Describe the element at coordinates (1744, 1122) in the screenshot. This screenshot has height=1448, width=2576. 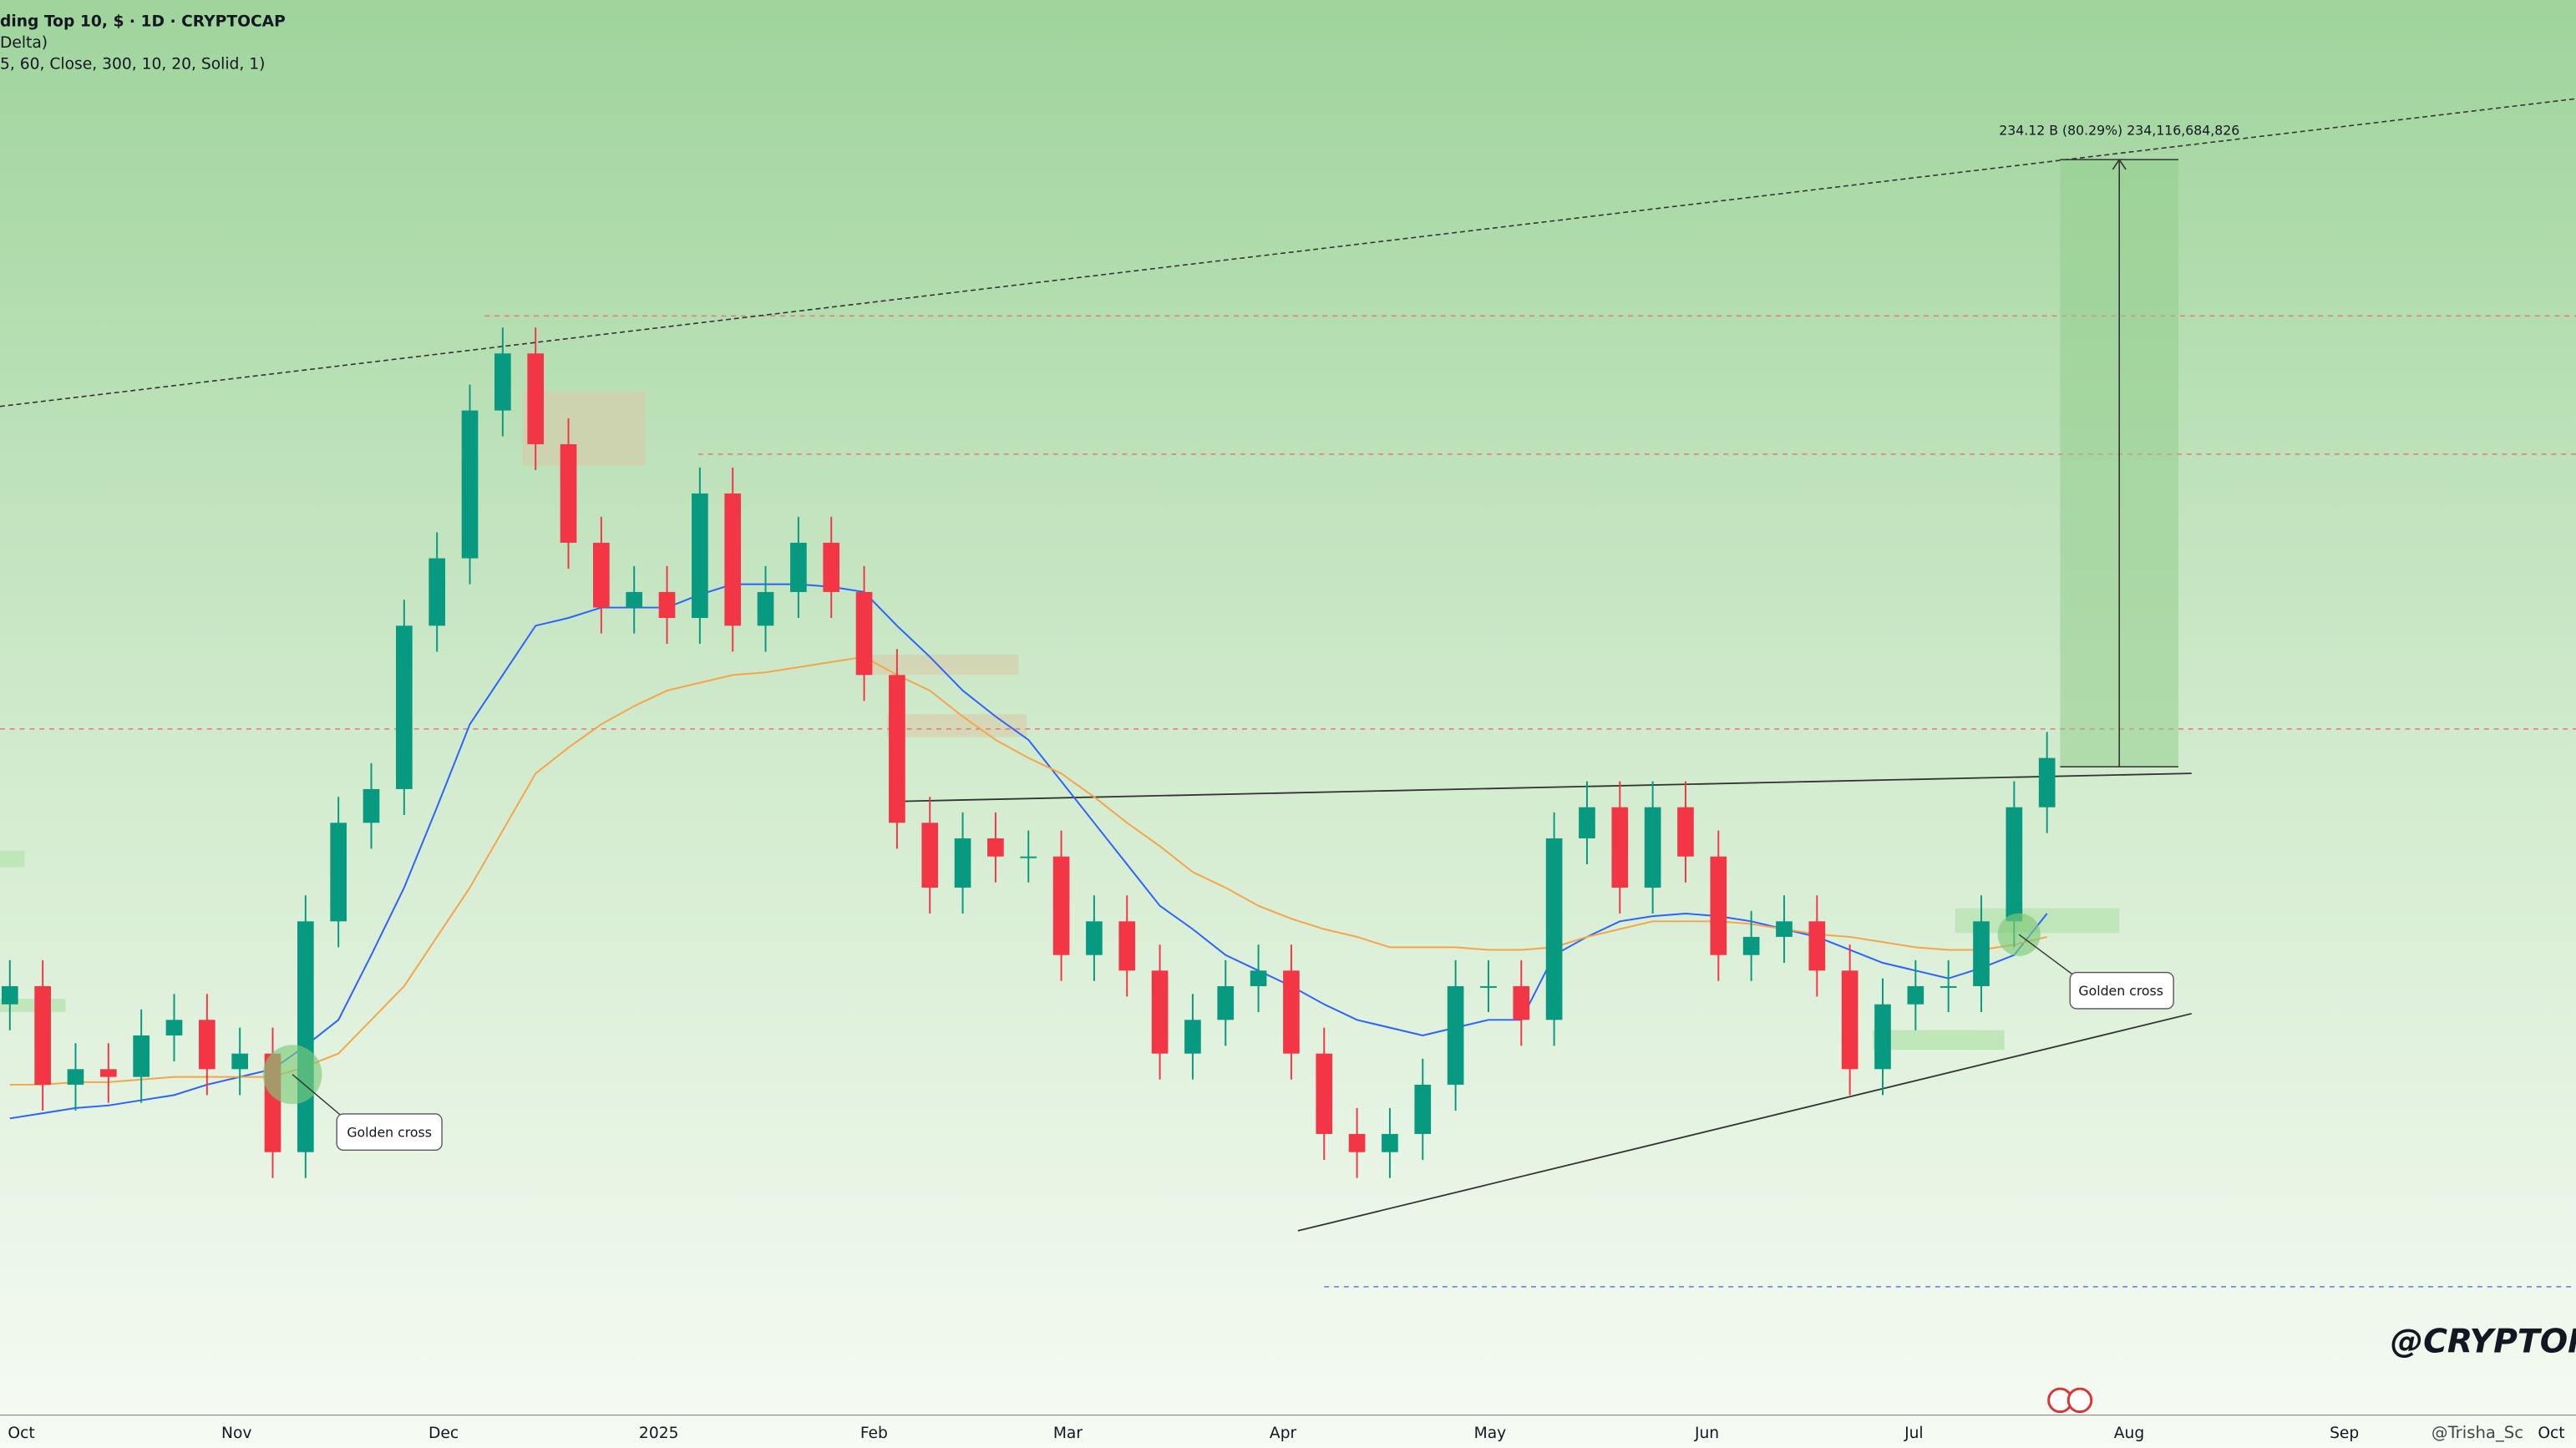
I see `support-line` at that location.